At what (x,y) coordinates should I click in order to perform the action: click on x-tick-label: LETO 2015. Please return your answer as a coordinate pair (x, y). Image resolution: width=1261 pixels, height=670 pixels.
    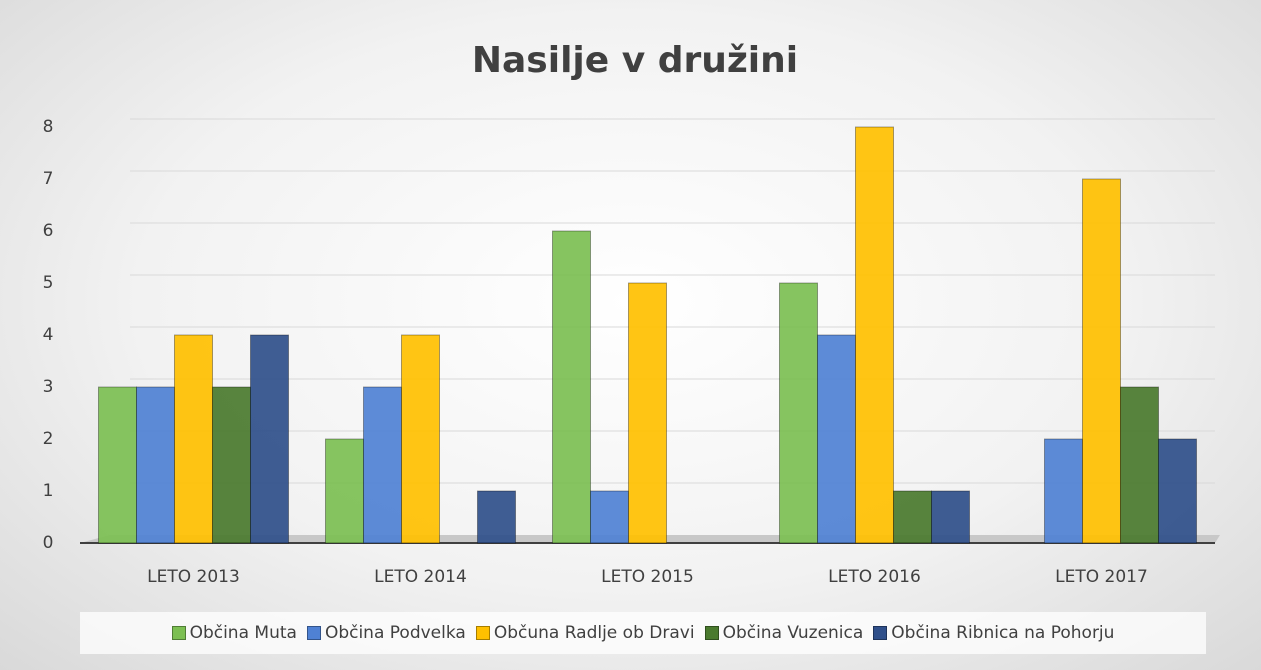
    Looking at the image, I should click on (647, 577).